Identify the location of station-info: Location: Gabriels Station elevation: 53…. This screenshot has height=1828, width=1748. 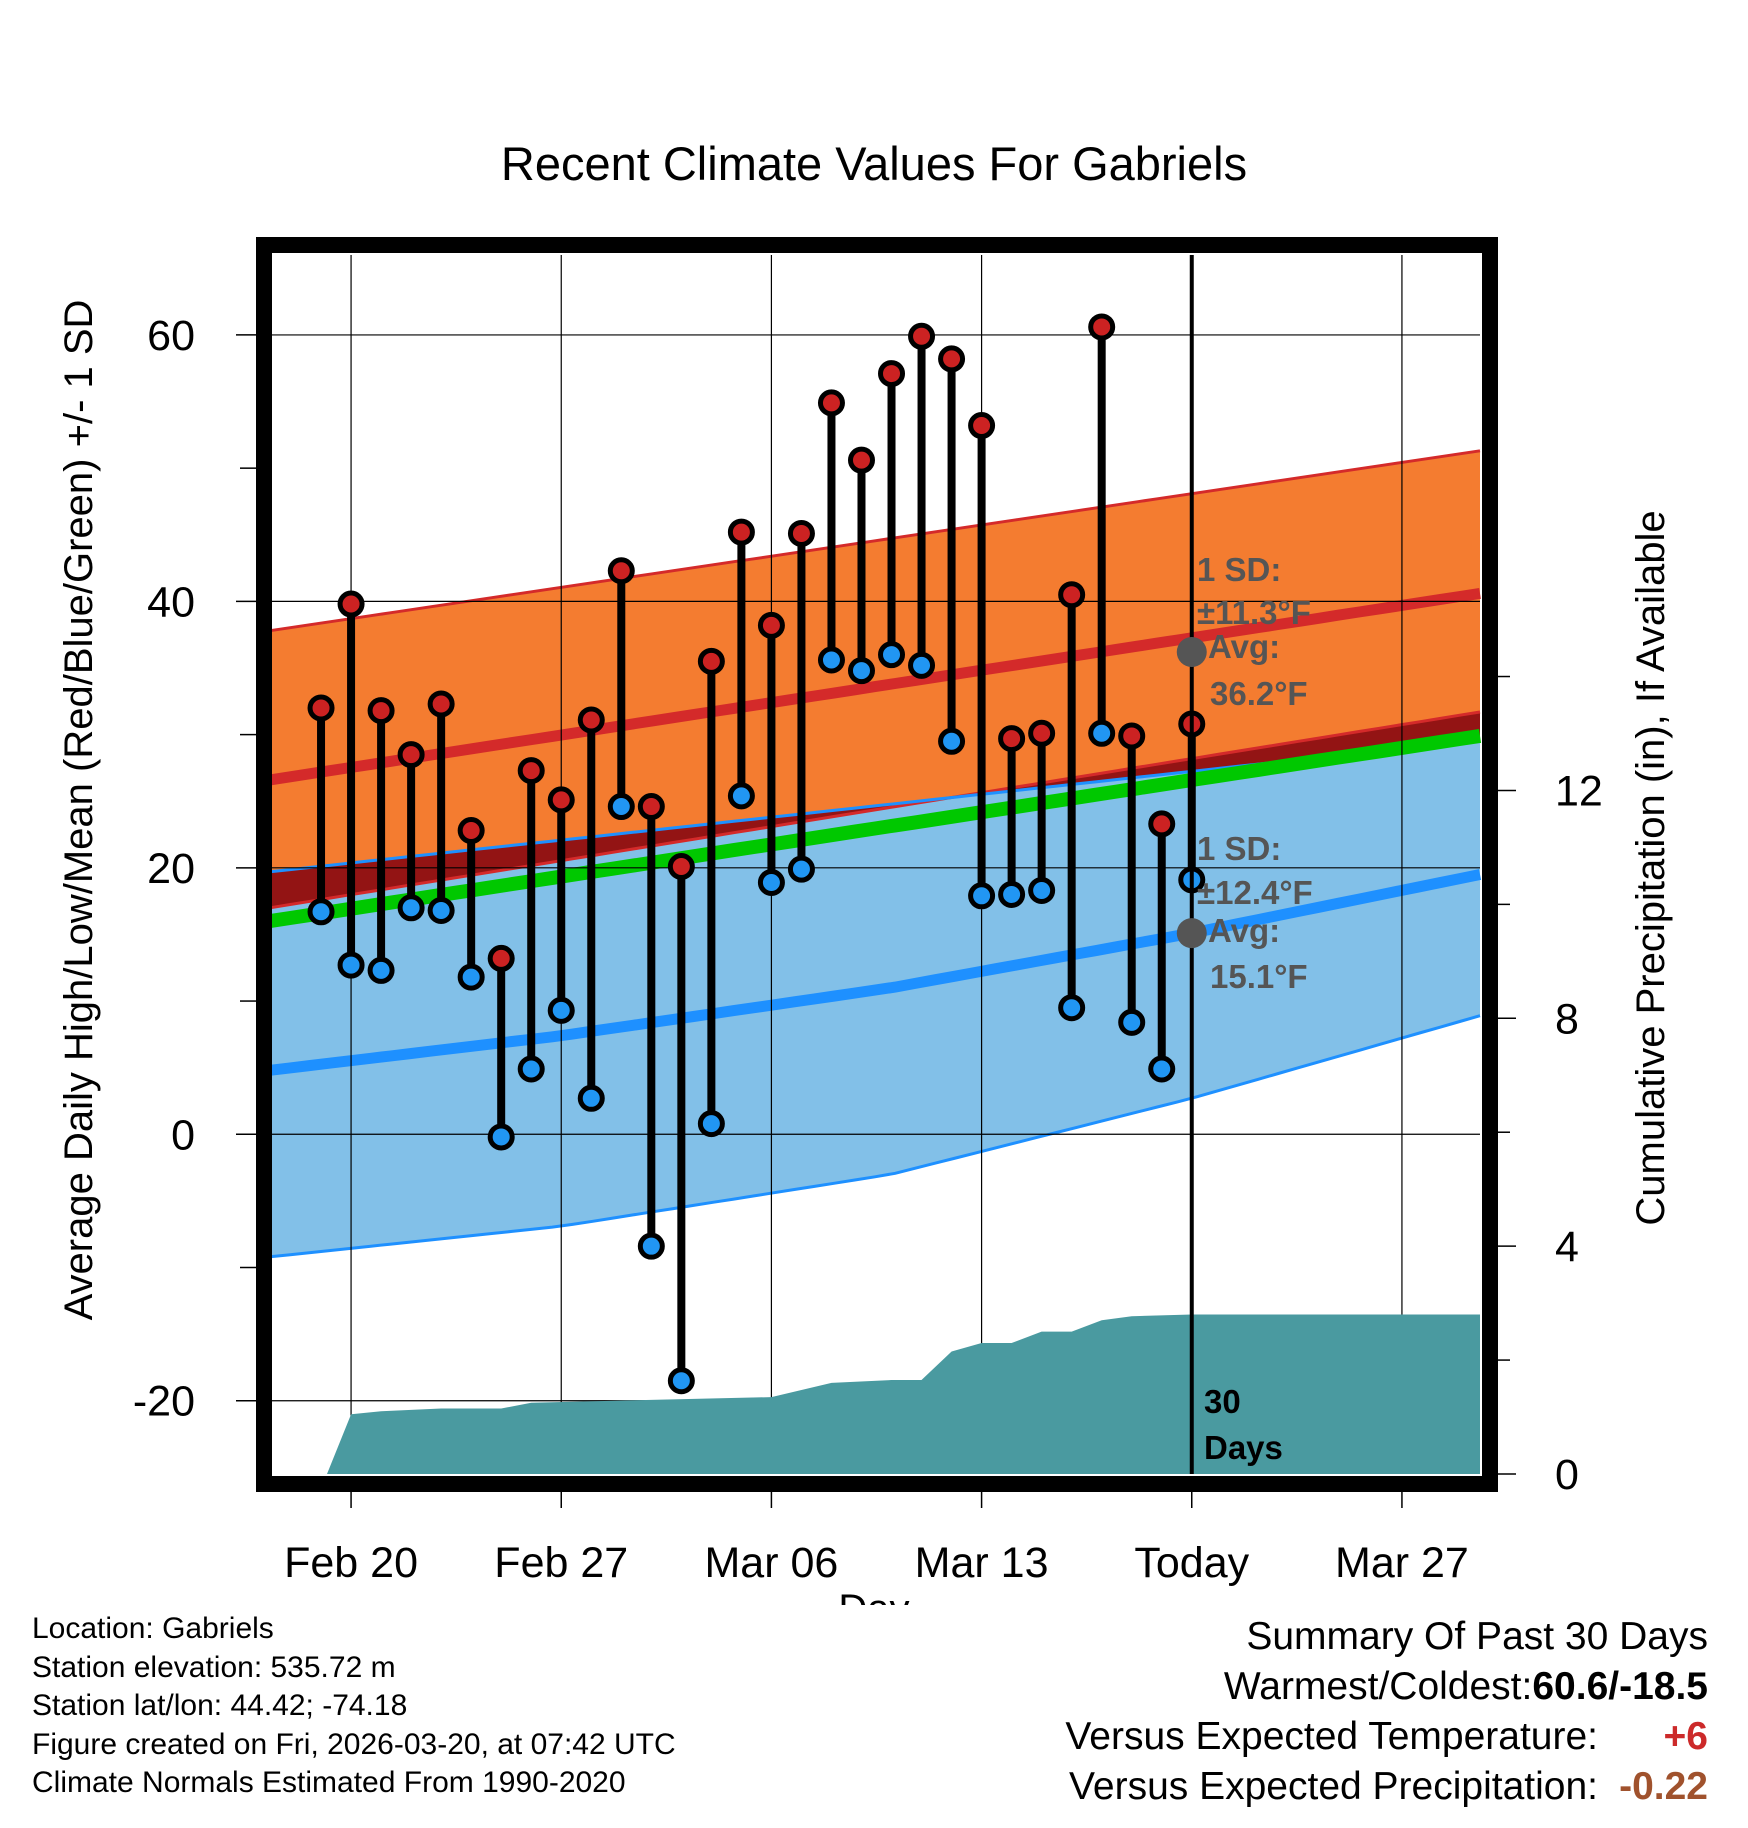
(354, 1706).